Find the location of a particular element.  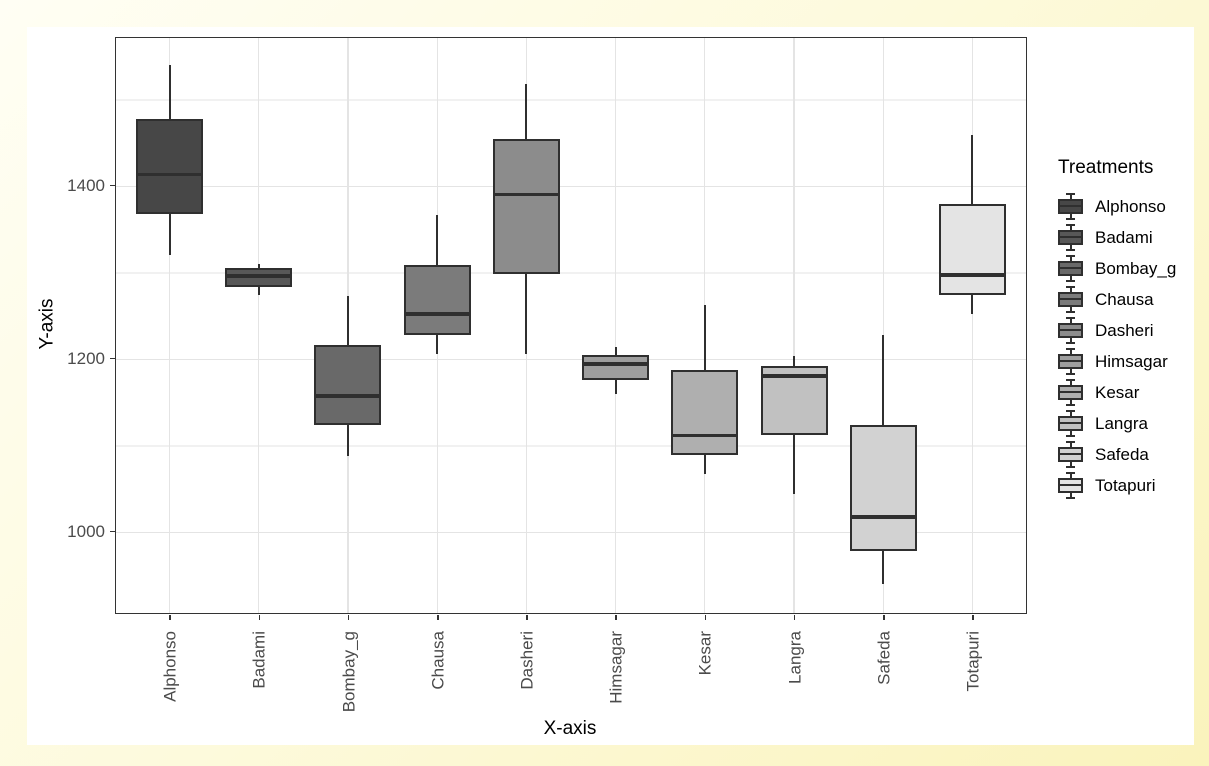

legend-item-Kesar: Kesar is located at coordinates (1117, 392).